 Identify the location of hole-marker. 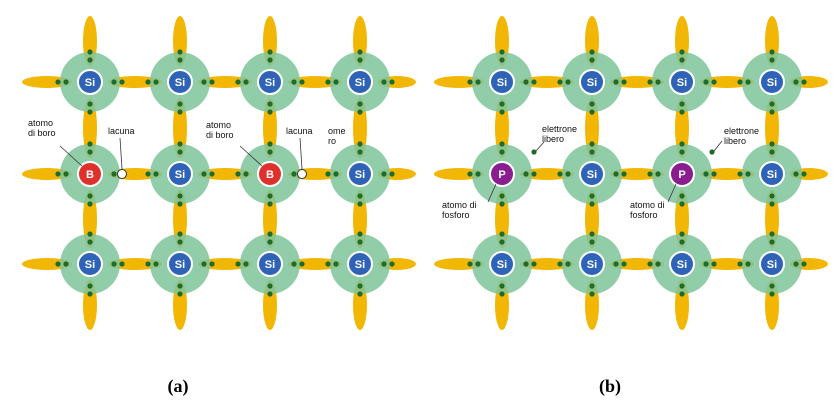
(122, 174).